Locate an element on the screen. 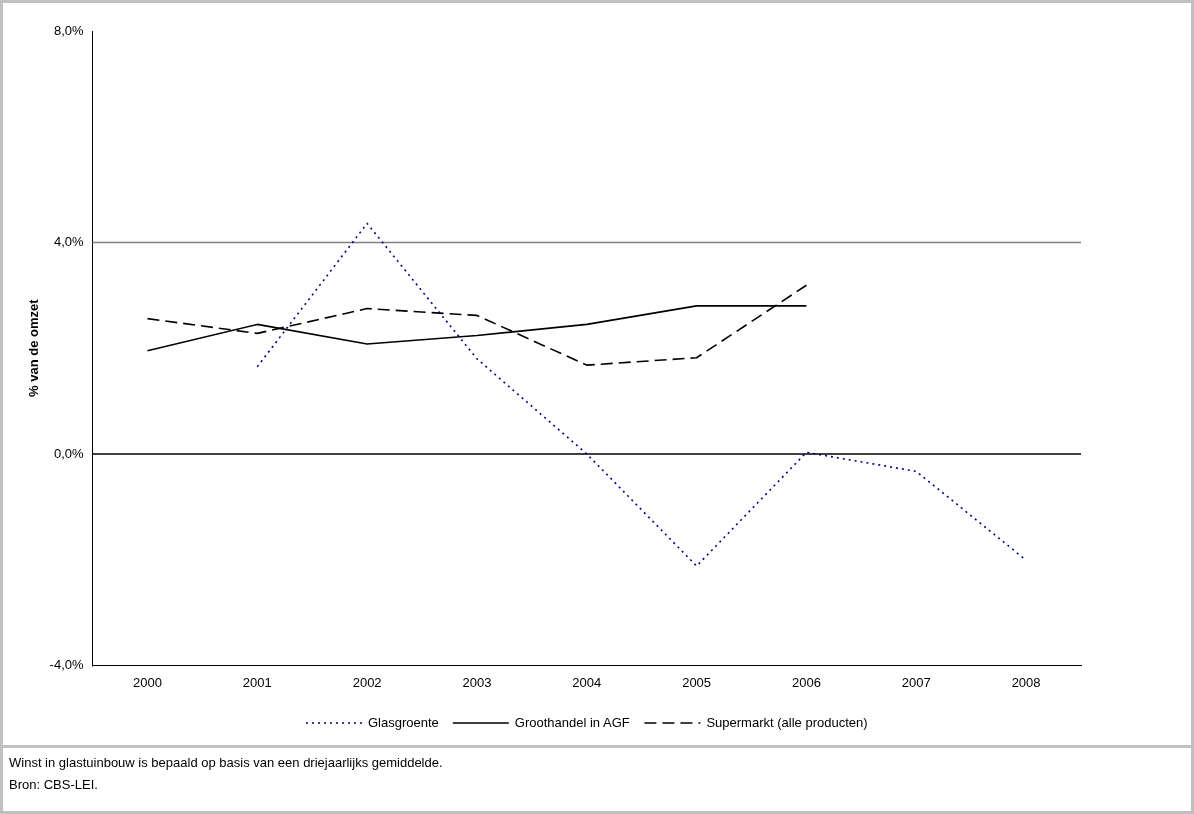 The width and height of the screenshot is (1194, 814). x-tick-label: 2002 is located at coordinates (367, 682).